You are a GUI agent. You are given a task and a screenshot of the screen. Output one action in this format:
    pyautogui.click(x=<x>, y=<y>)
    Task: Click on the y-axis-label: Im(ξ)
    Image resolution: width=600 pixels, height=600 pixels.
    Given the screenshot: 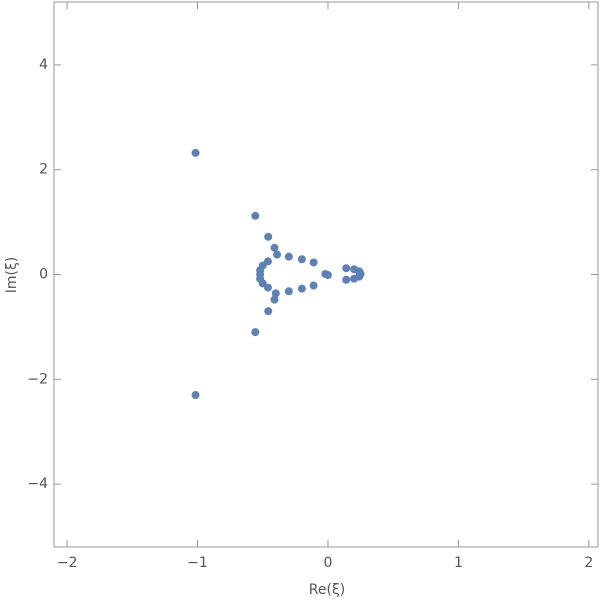 What is the action you would take?
    pyautogui.click(x=12, y=275)
    